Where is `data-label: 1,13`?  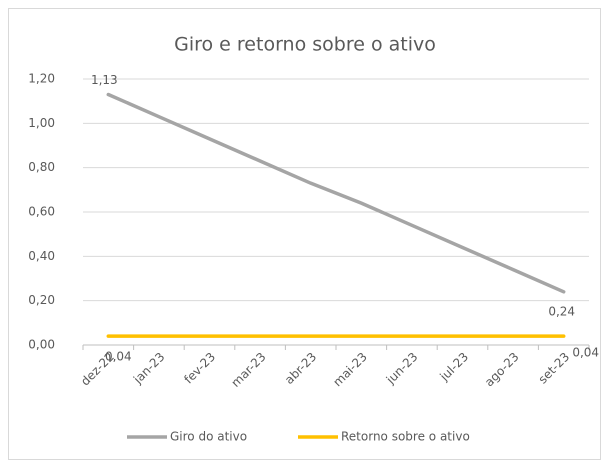 data-label: 1,13 is located at coordinates (104, 80).